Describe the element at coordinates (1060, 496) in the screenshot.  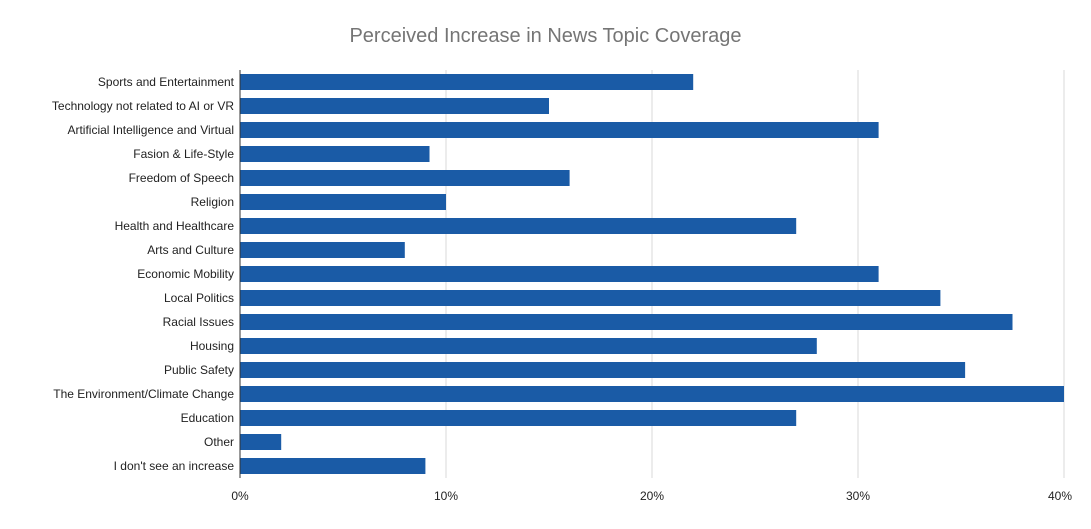
I see `x-tick-label: 40%` at that location.